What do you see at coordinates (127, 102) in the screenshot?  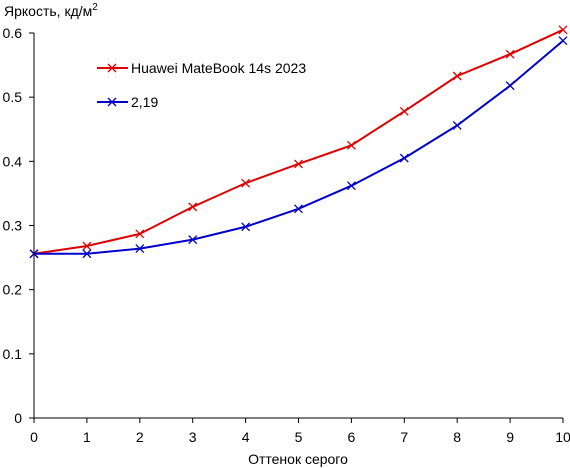 I see `legend-item: 2,19` at bounding box center [127, 102].